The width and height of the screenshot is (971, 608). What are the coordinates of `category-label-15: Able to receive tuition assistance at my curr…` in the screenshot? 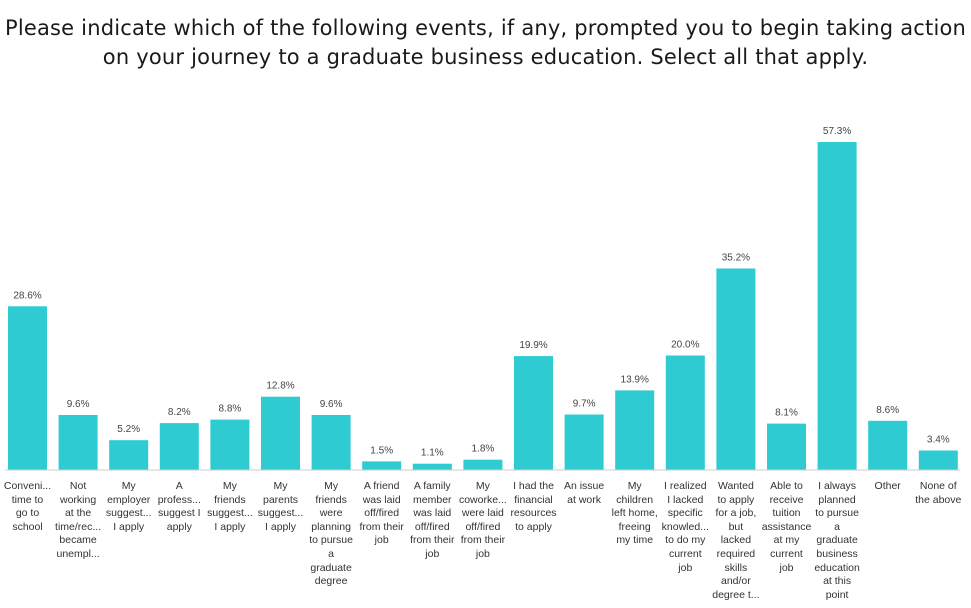 It's located at (787, 527).